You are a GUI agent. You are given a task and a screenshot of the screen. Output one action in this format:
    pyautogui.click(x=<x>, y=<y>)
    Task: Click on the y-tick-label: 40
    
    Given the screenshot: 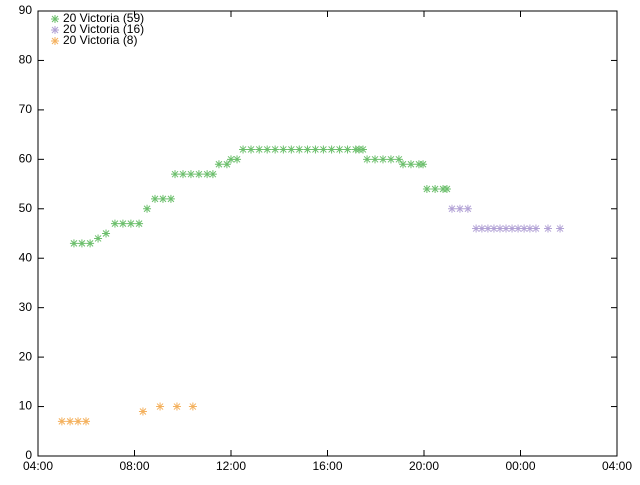 What is the action you would take?
    pyautogui.click(x=26, y=257)
    